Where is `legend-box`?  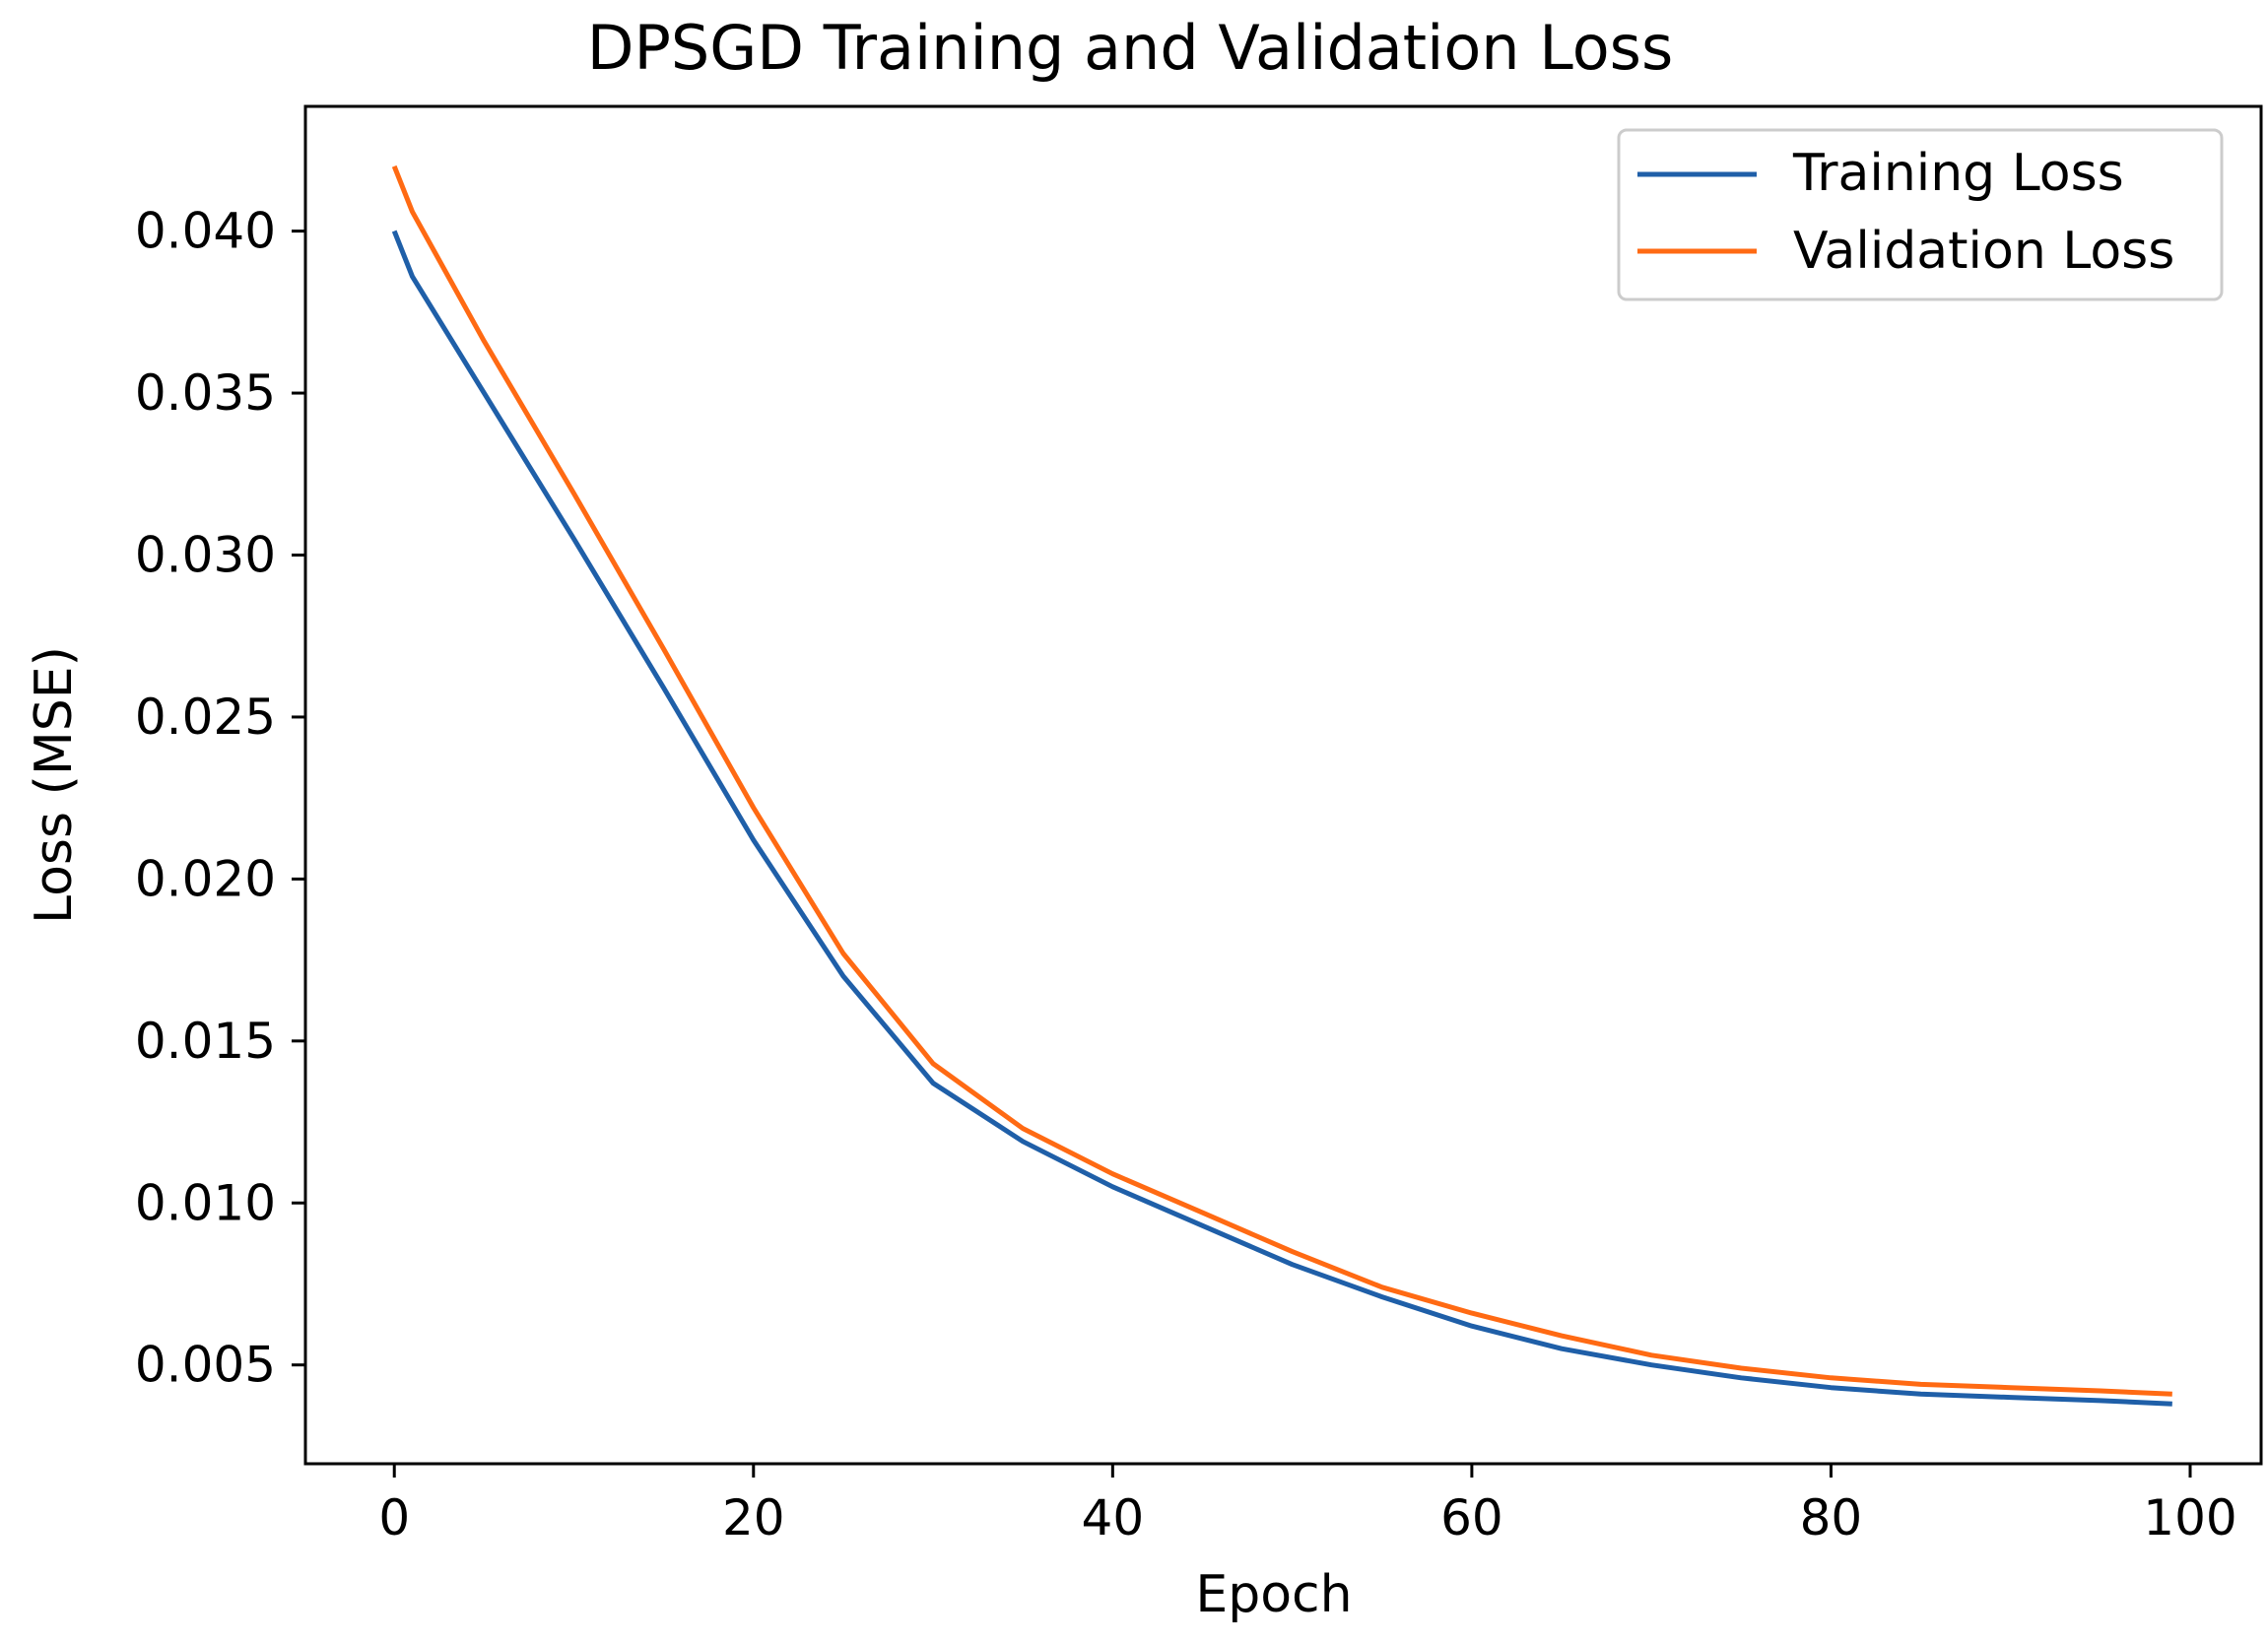
legend-box is located at coordinates (1920, 215).